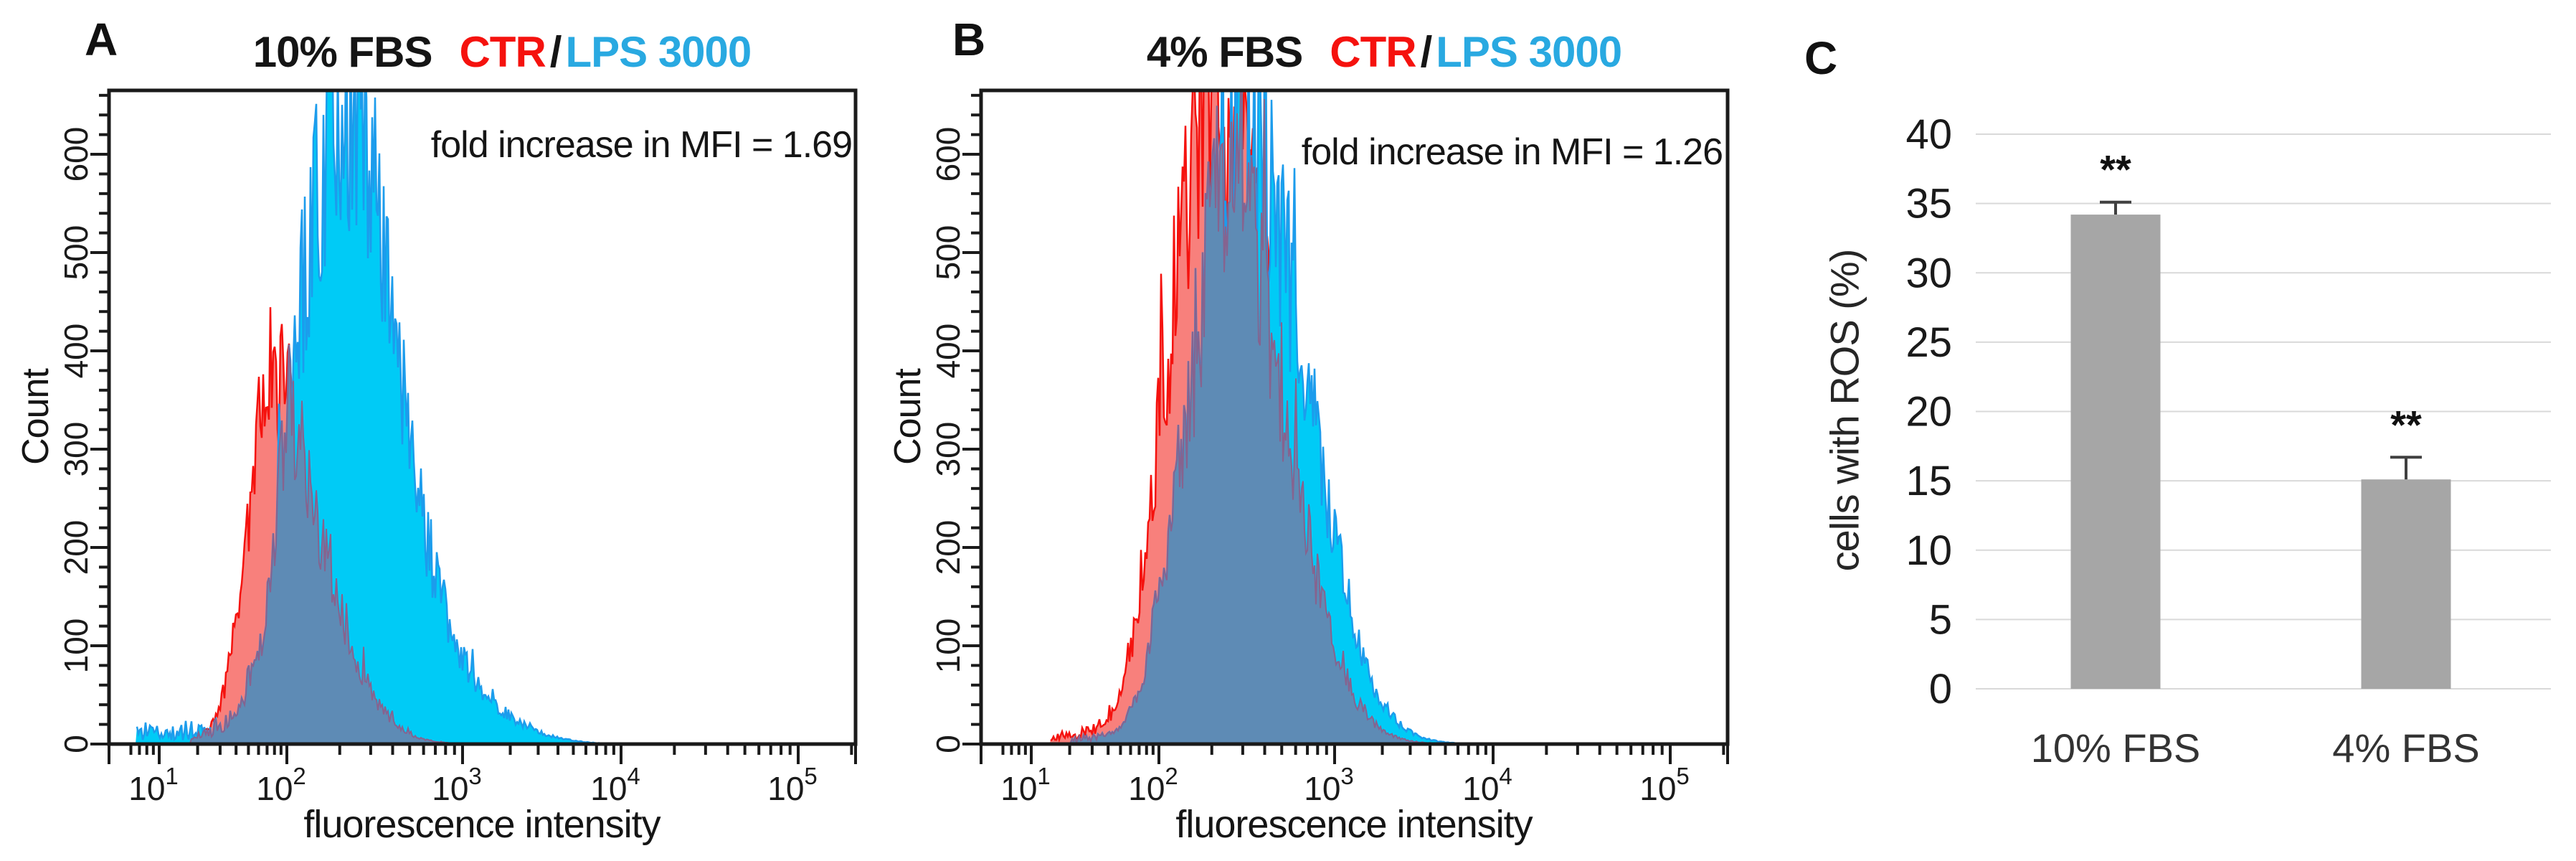 Image resolution: width=2576 pixels, height=861 pixels. Describe the element at coordinates (2406, 584) in the screenshot. I see `bar-4% FBS` at that location.